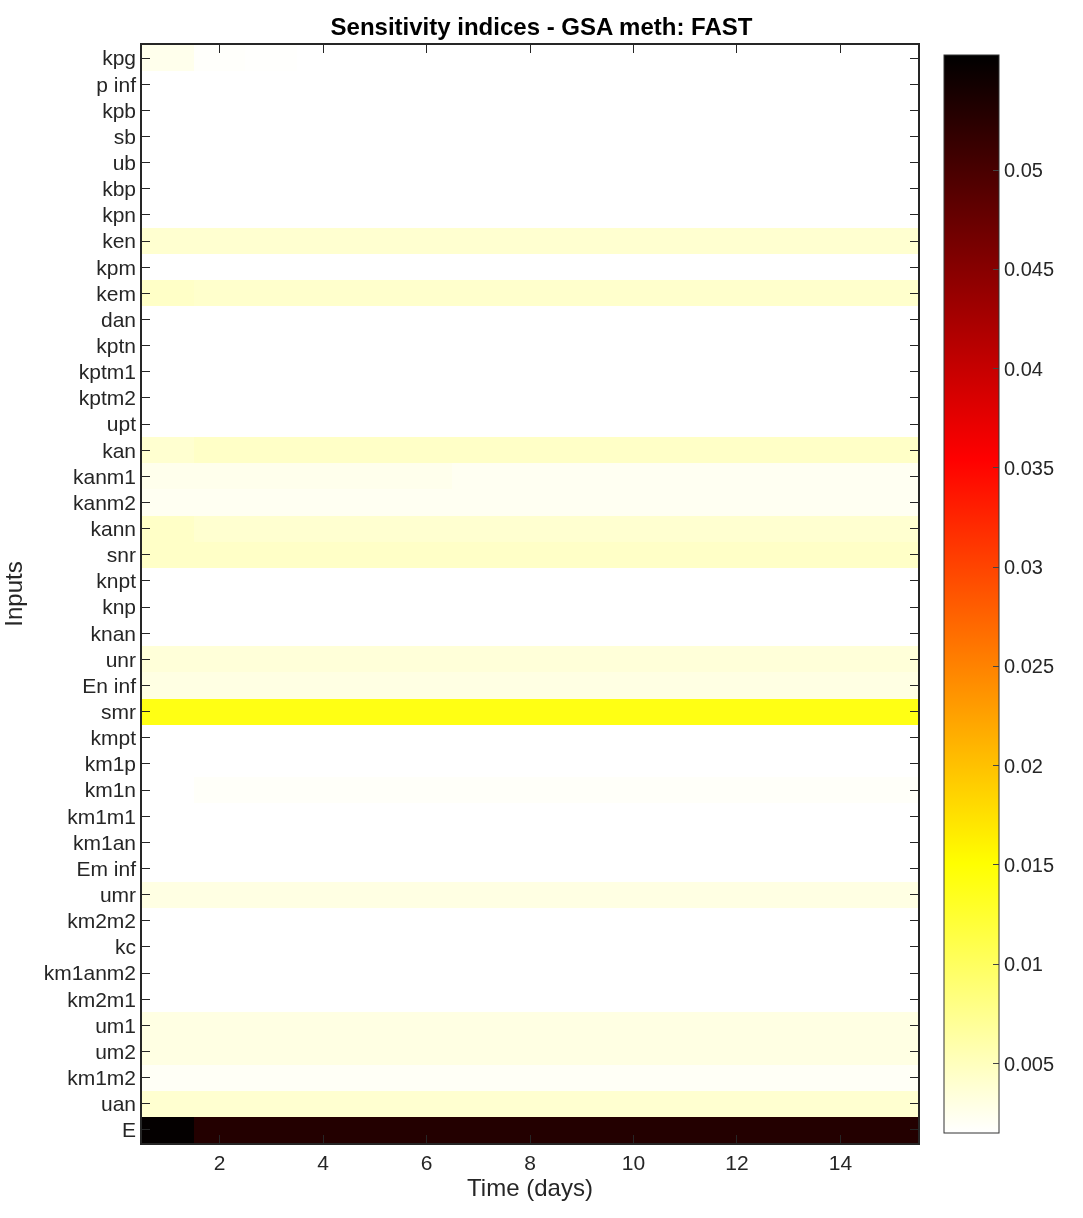 The height and width of the screenshot is (1218, 1083). What do you see at coordinates (1023, 964) in the screenshot?
I see `color-bar-label: 0.01` at bounding box center [1023, 964].